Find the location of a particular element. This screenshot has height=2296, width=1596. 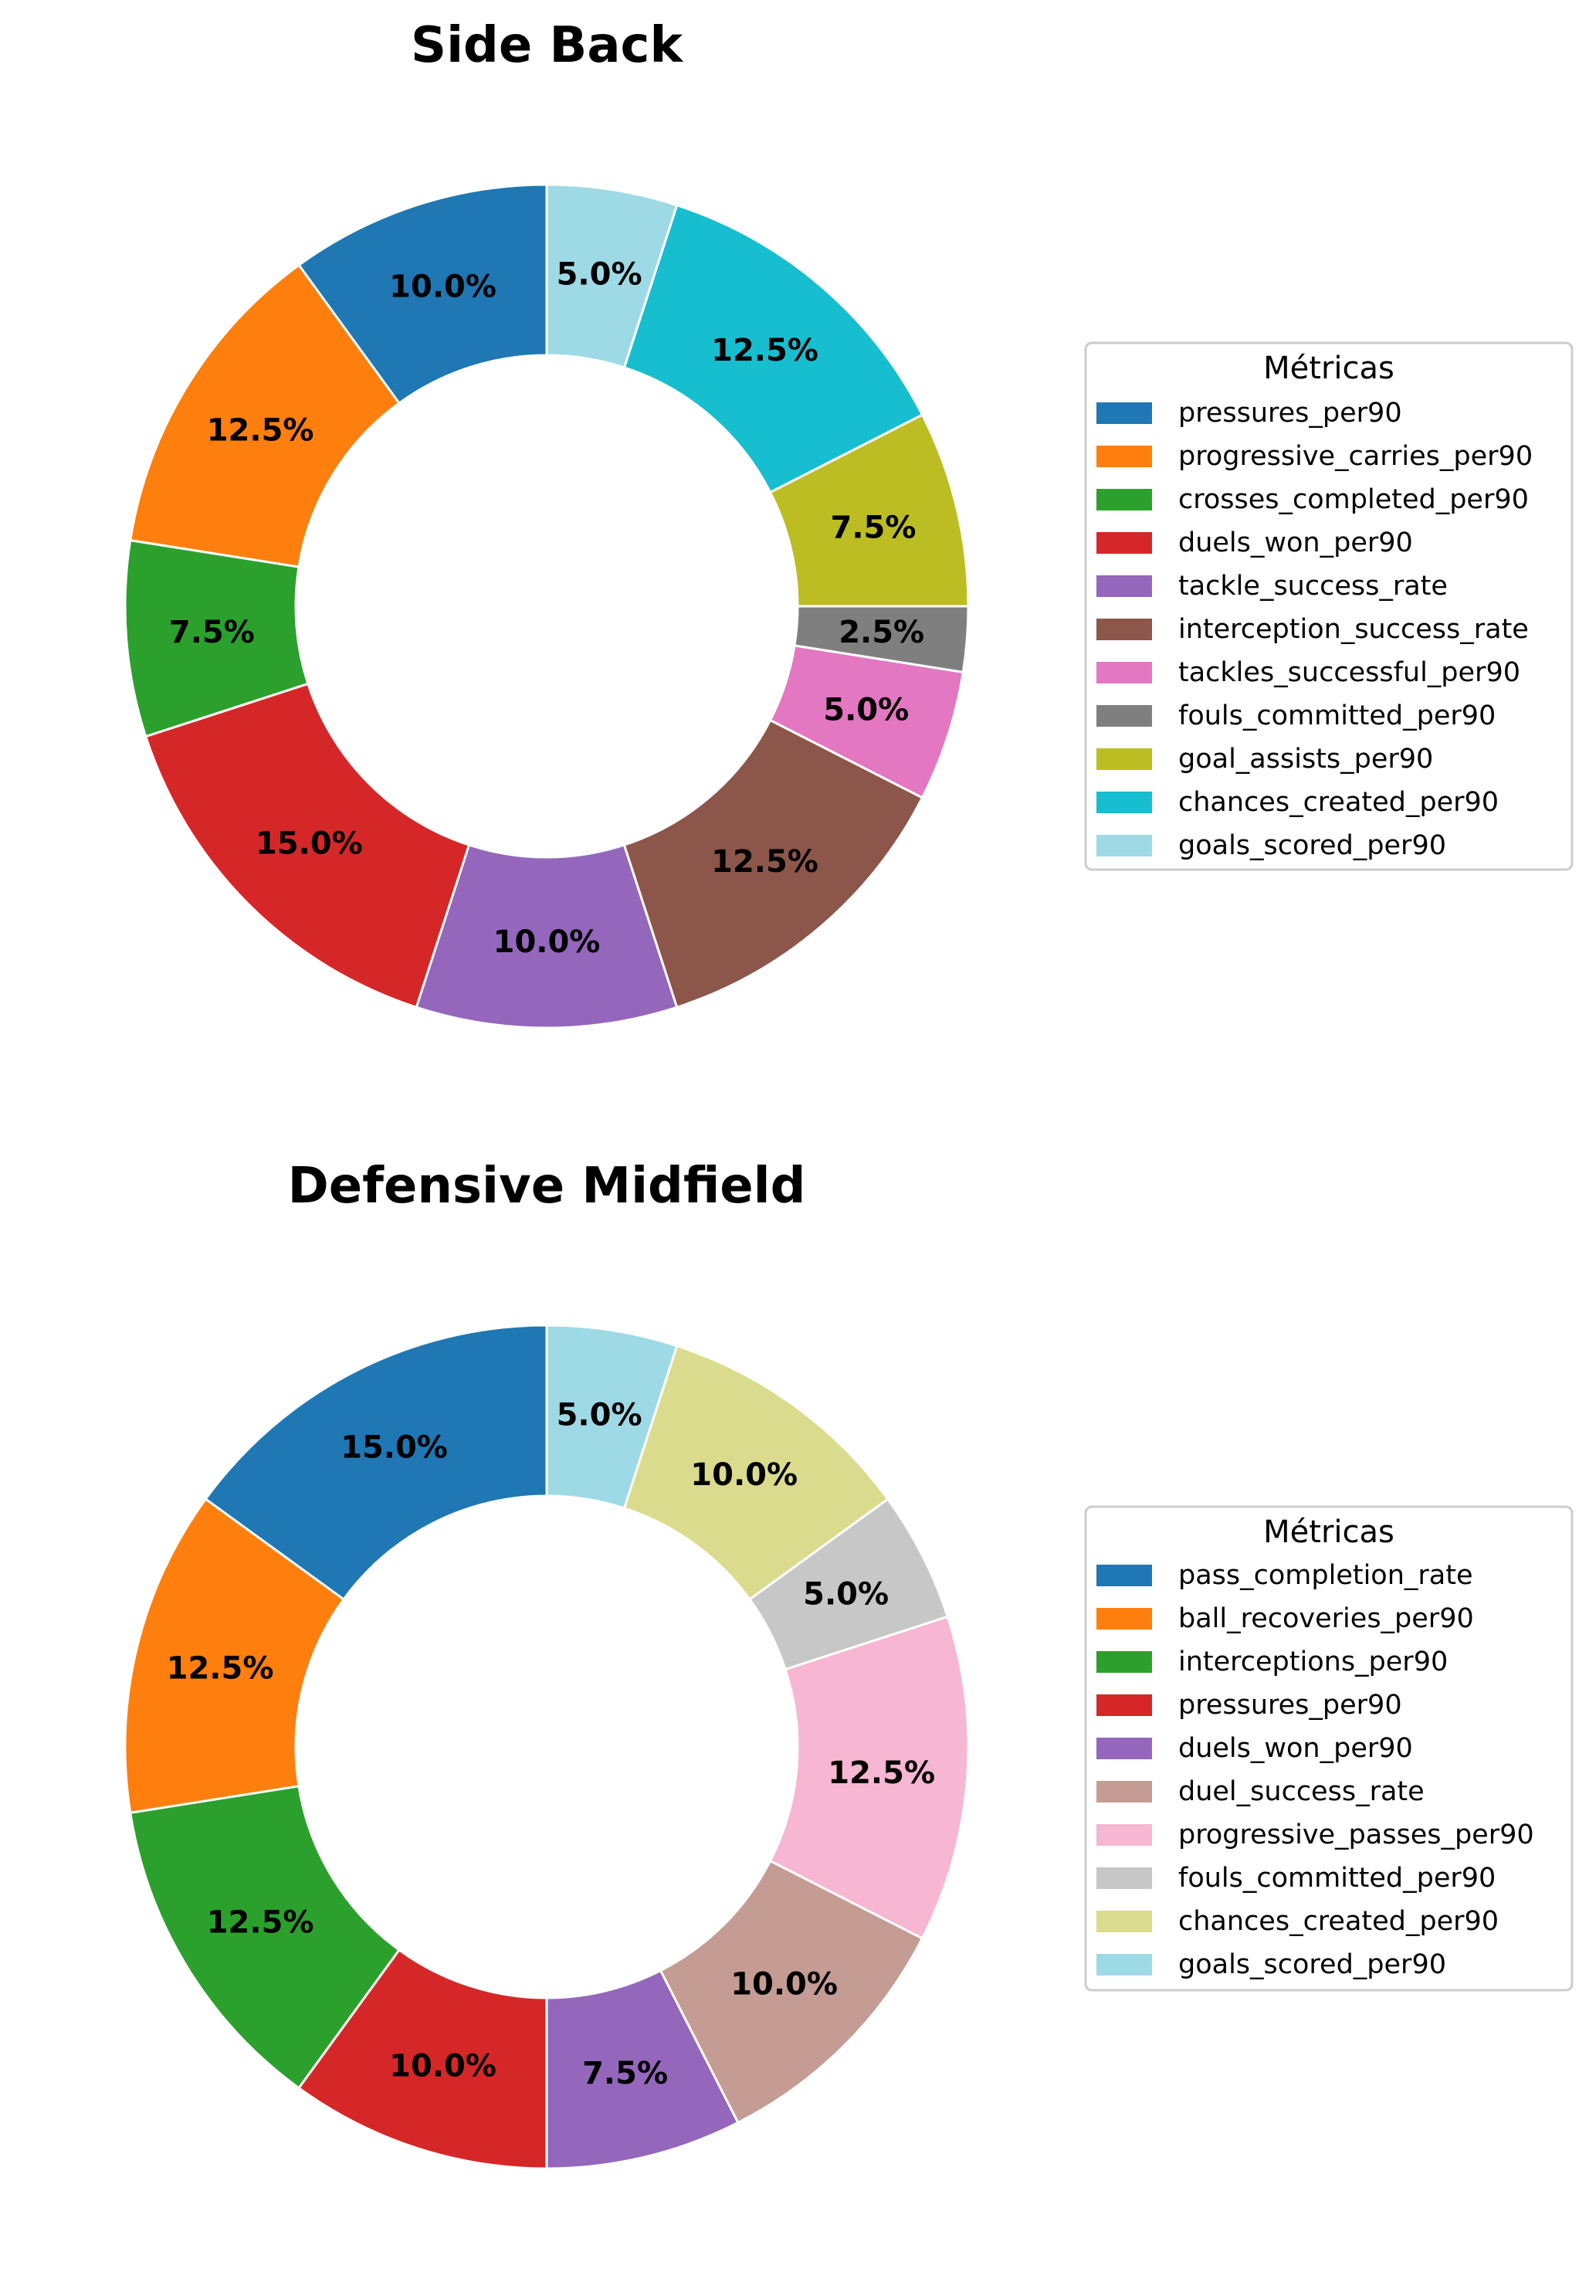

legend-entry-label: duel_success_rate is located at coordinates (1301, 1791).